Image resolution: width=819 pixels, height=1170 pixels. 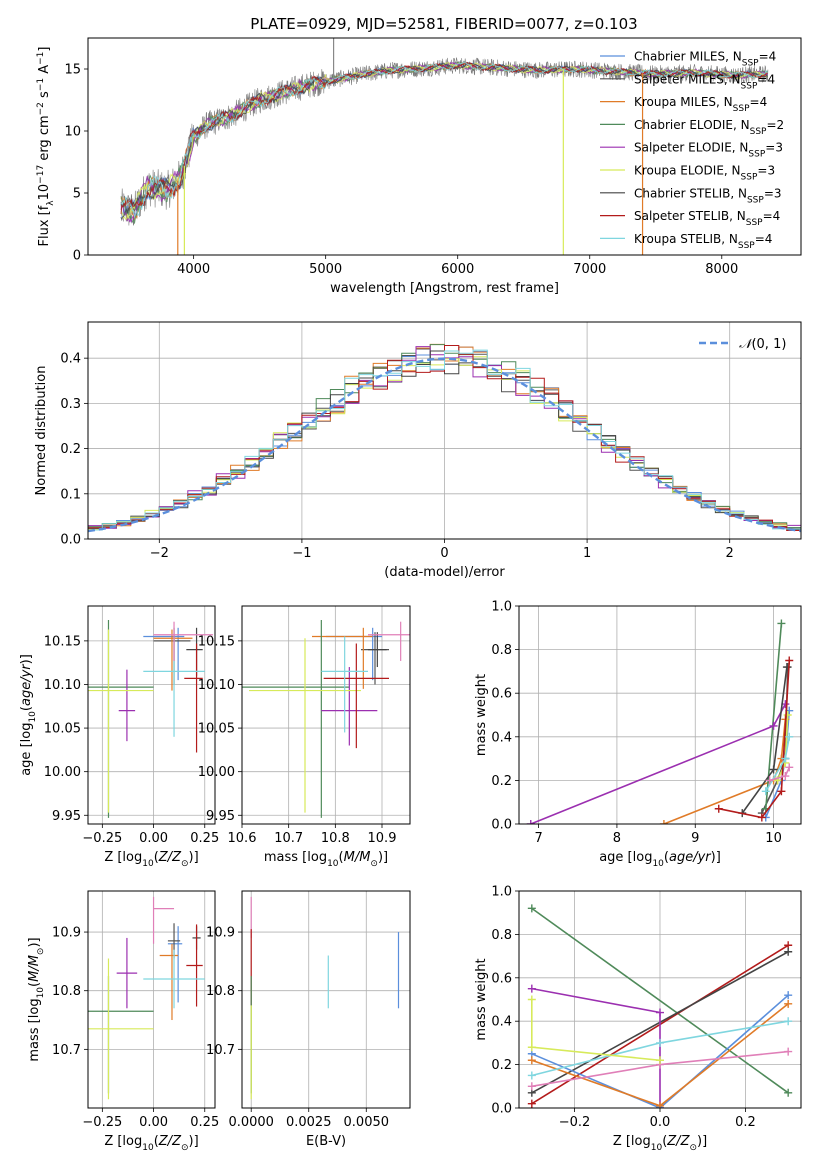 What do you see at coordinates (742, 344) in the screenshot?
I see `histogram-legend: 𝒩(0, 1)` at bounding box center [742, 344].